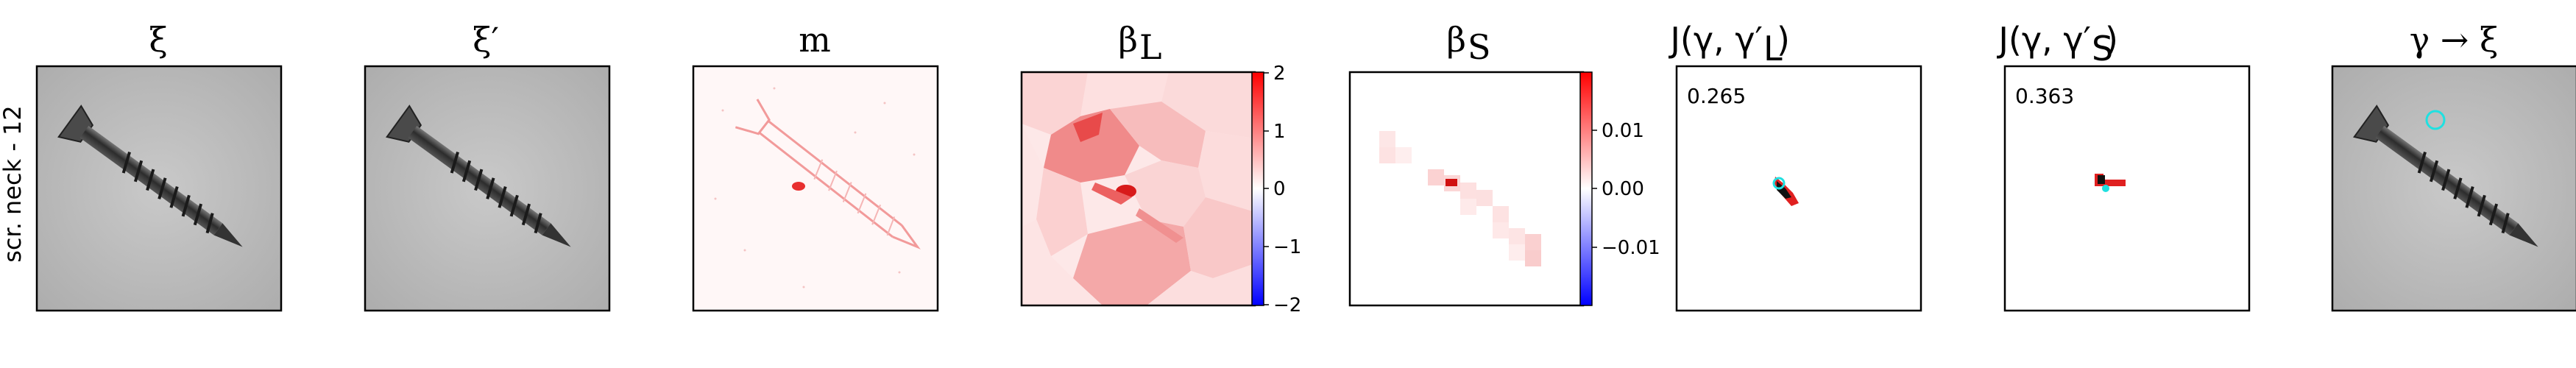 This screenshot has width=2576, height=368. What do you see at coordinates (1138, 188) in the screenshot?
I see `segment-heatmap` at bounding box center [1138, 188].